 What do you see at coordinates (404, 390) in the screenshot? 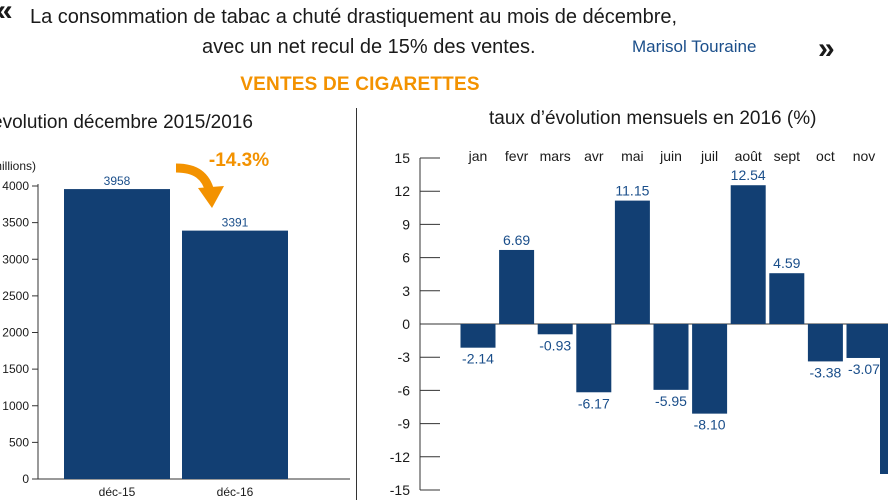
I see `right-y-tick-label: -6` at bounding box center [404, 390].